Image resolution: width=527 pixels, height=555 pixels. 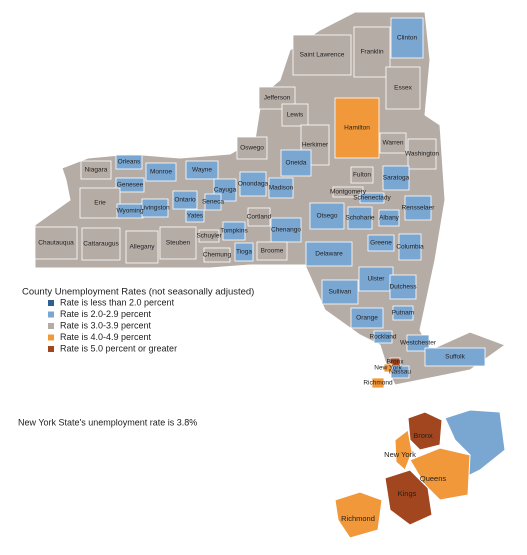 I want to click on county-label: Clinton, so click(x=407, y=38).